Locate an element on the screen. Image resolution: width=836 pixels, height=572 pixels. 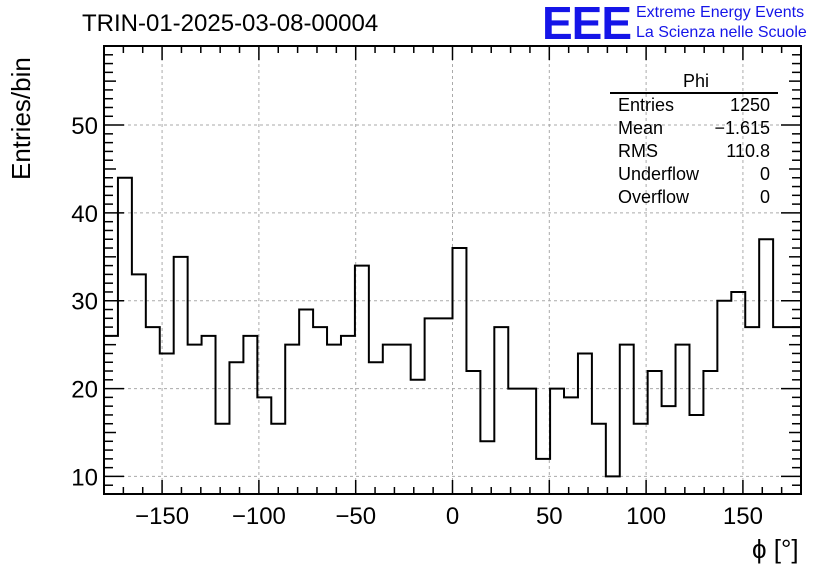
x-tick-label: 150 is located at coordinates (743, 516).